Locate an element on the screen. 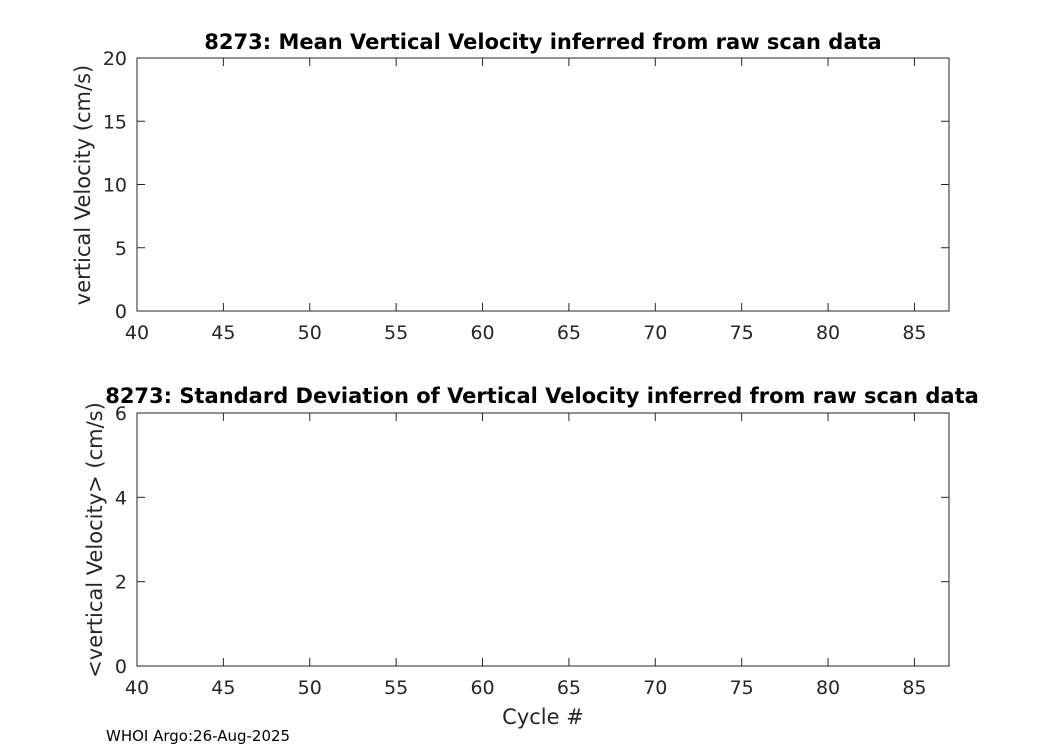 Image resolution: width=1050 pixels, height=750 pixels. footer-credit: WHOI Argo:26-Aug-2025 is located at coordinates (198, 736).